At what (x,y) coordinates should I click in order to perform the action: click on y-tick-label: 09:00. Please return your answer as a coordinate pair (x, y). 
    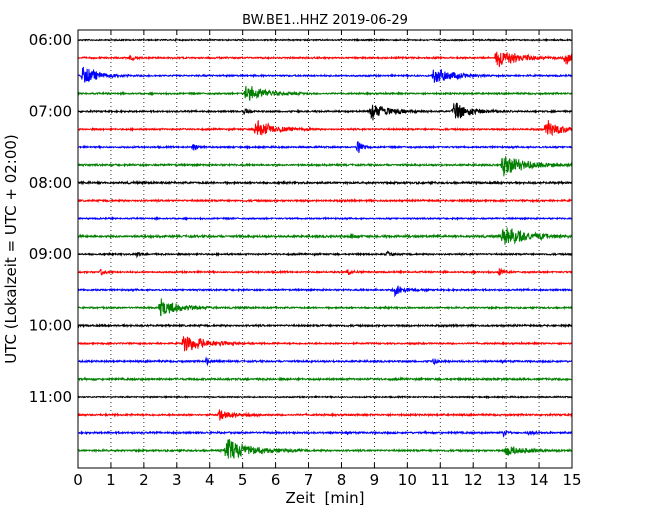
    Looking at the image, I should click on (50, 254).